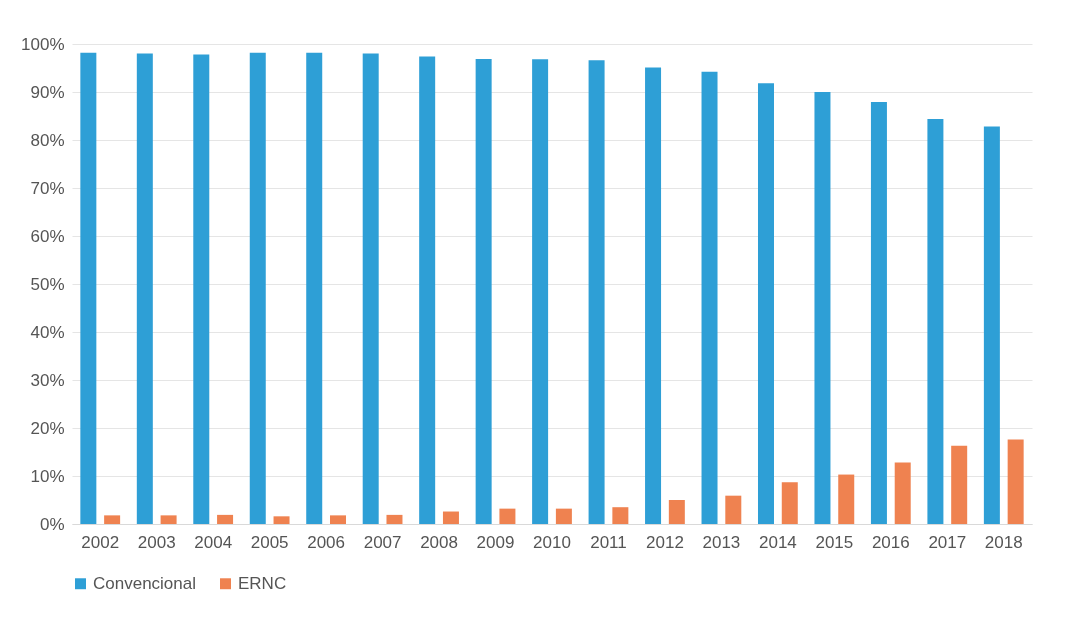 The width and height of the screenshot is (1086, 630). Describe the element at coordinates (495, 542) in the screenshot. I see `x-tick-label: 2009` at that location.